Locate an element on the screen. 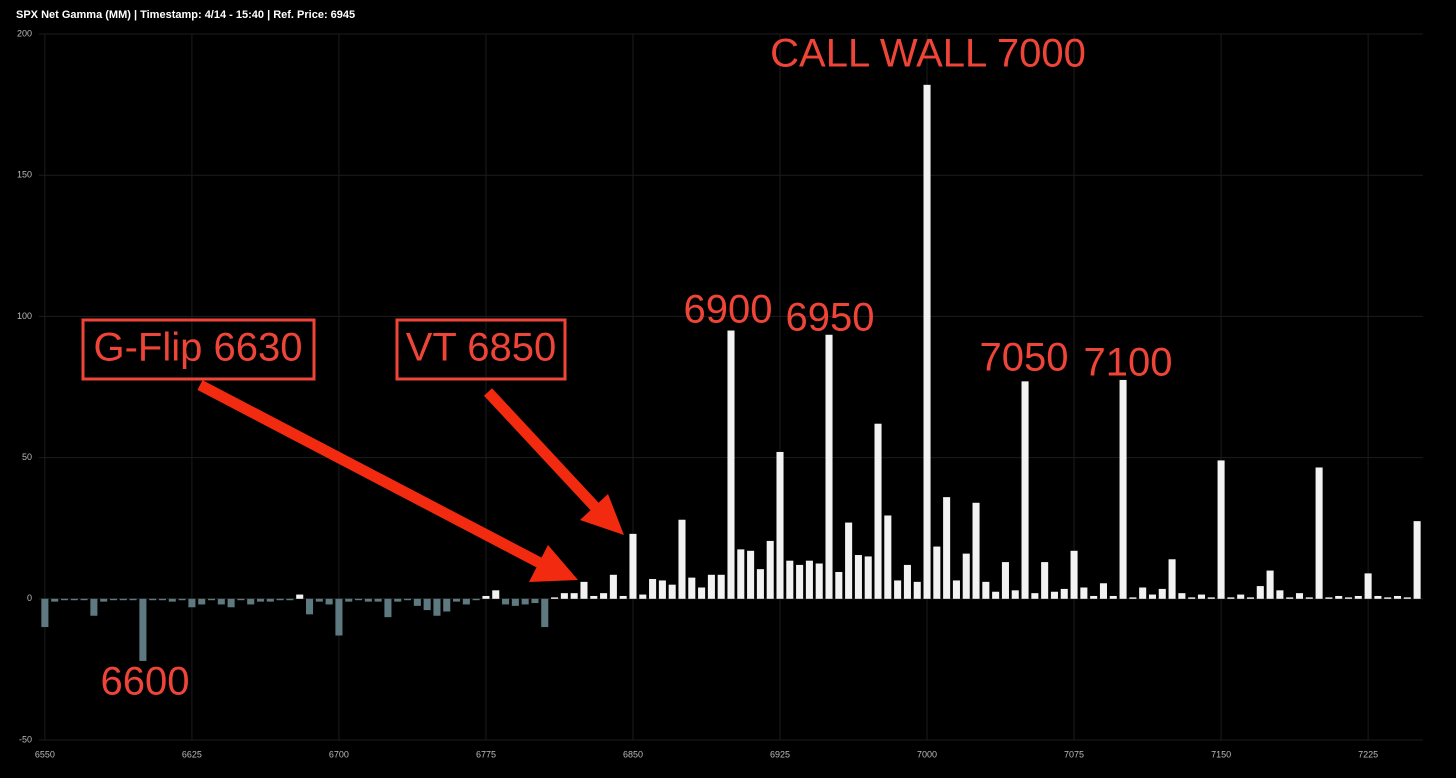  annotation: VT 6850 is located at coordinates (481, 348).